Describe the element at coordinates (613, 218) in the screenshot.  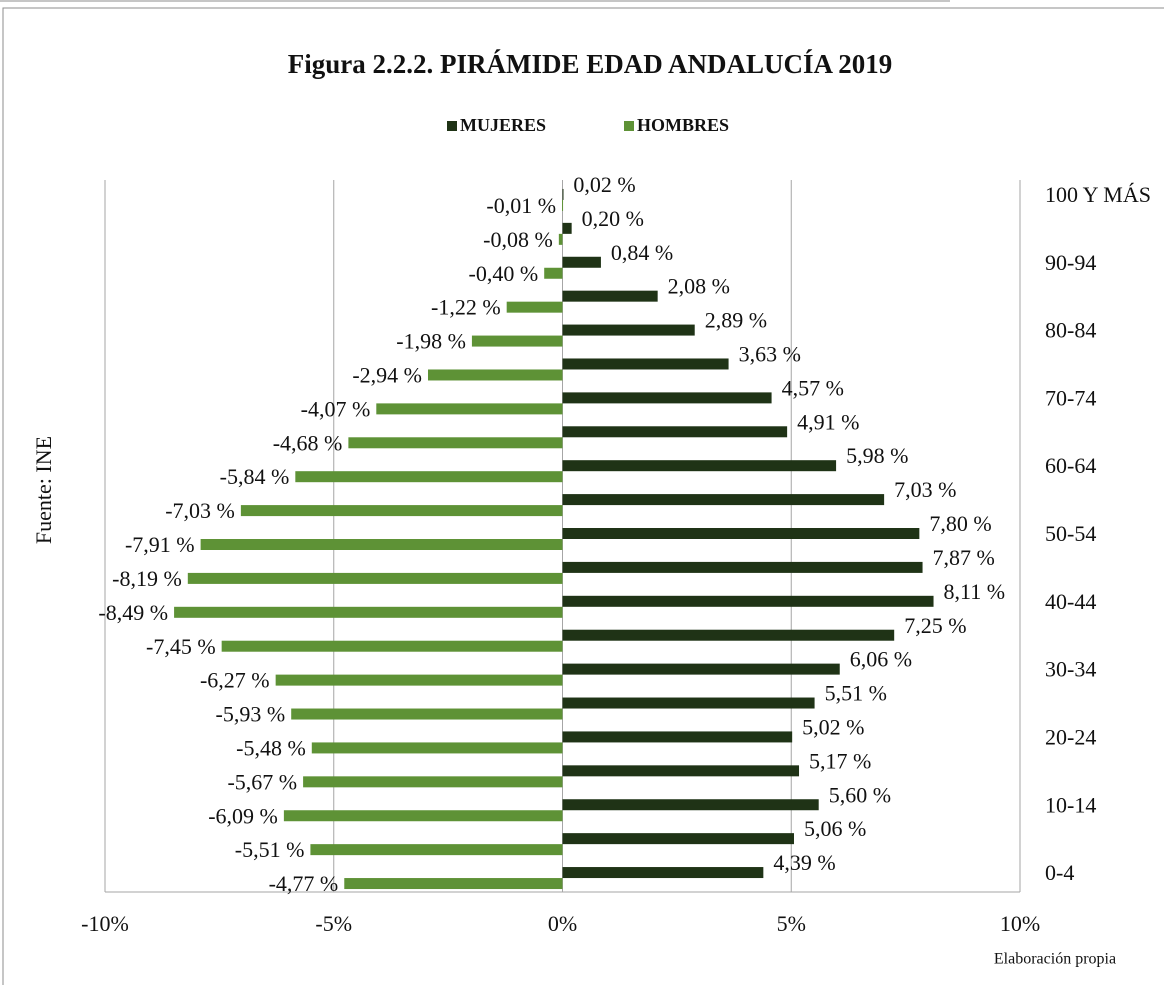
I see `value-label: 0,20 %` at that location.